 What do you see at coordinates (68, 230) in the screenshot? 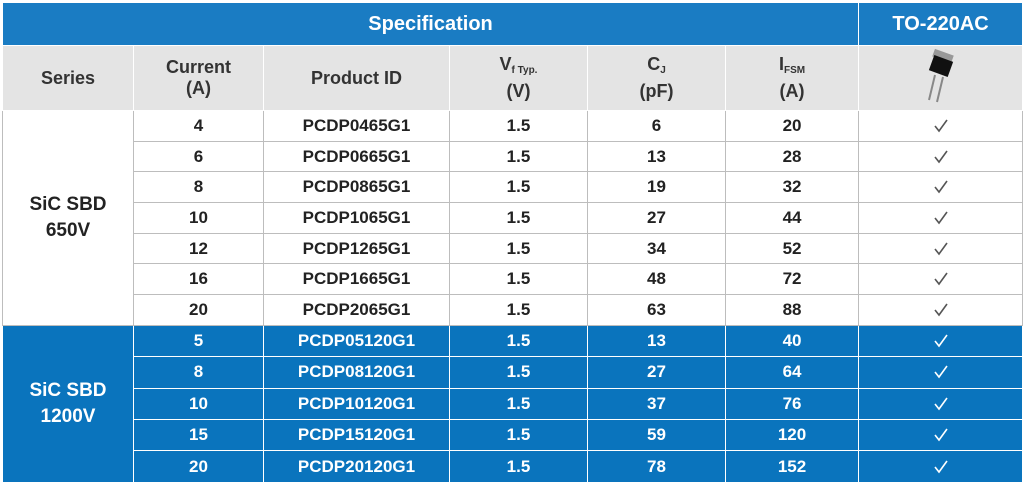
I see `series-line: 650V` at bounding box center [68, 230].